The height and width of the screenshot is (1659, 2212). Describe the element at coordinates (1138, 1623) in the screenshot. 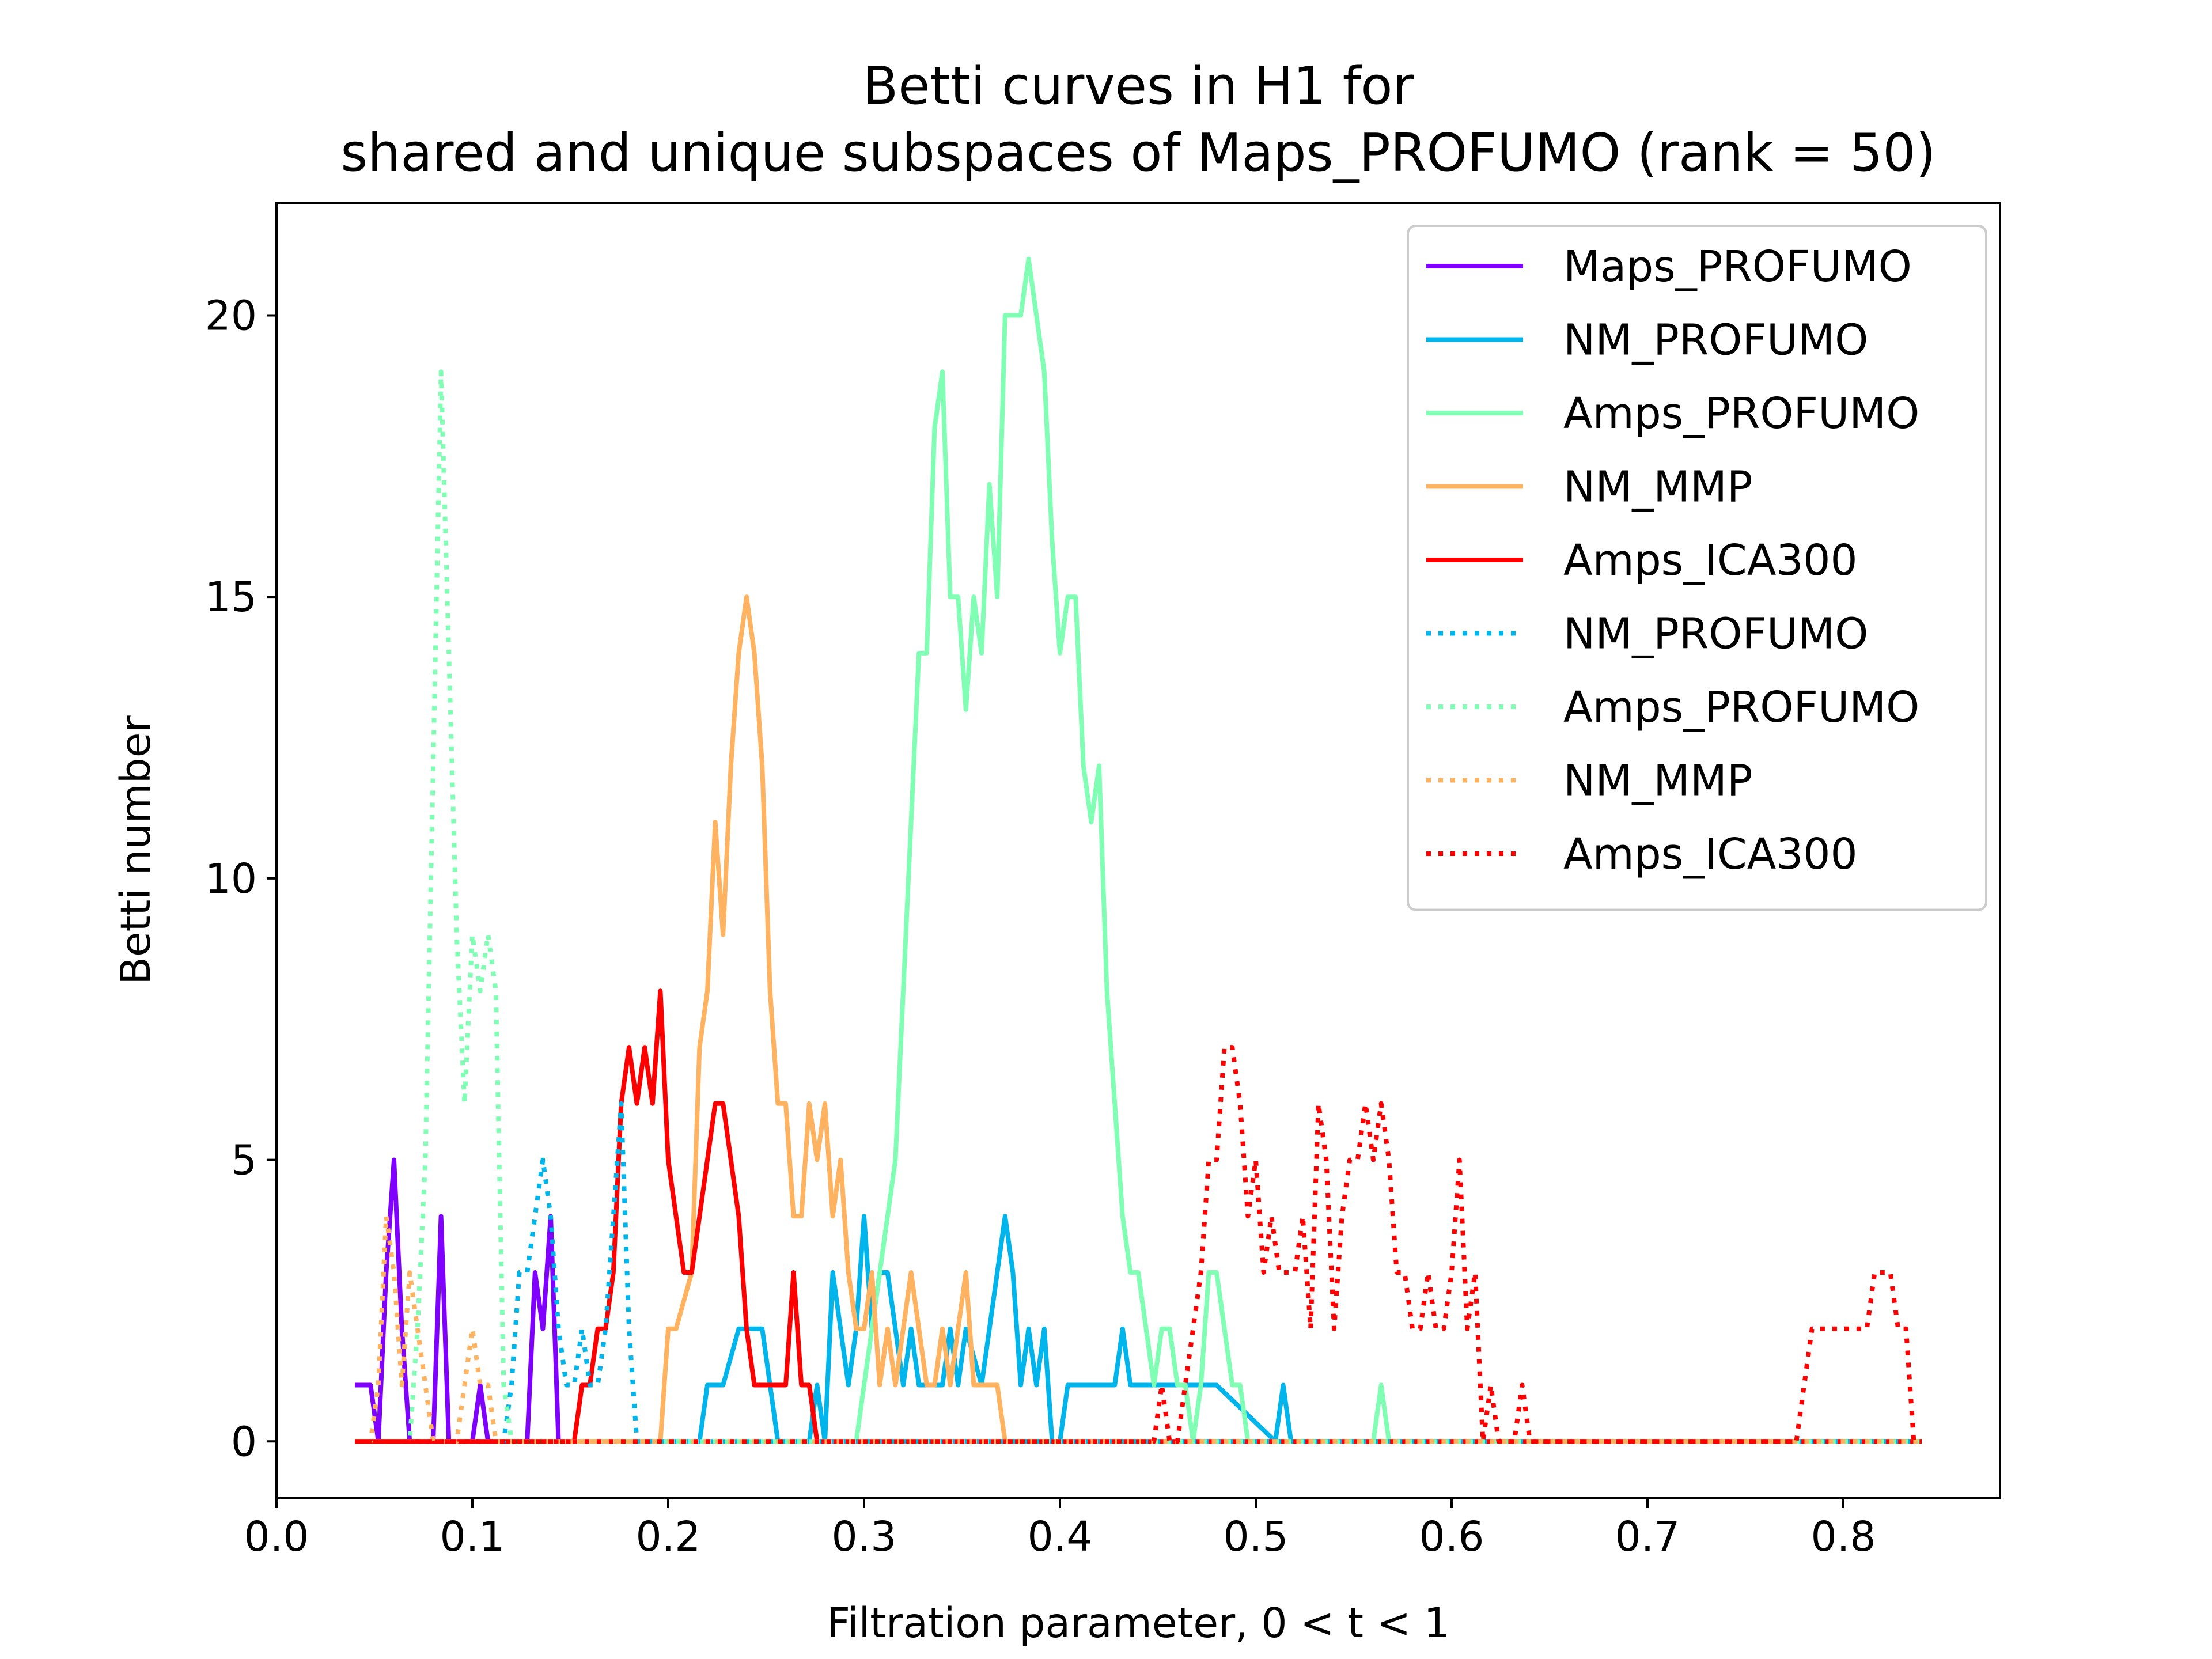

I see `x-axis-label: Filtration parameter, 0 < t < 1` at that location.